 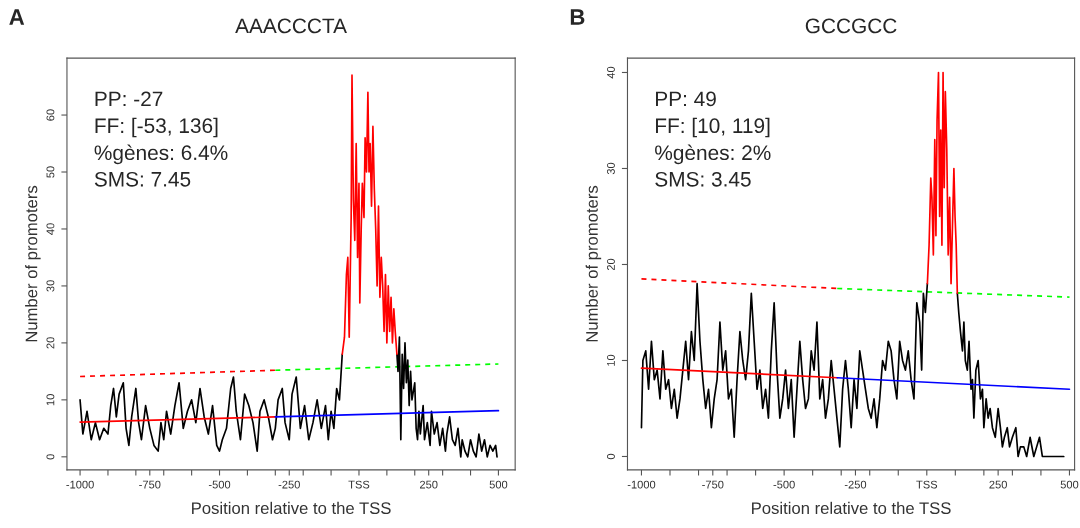 I want to click on annotation: FF: [10, 119], so click(x=713, y=127).